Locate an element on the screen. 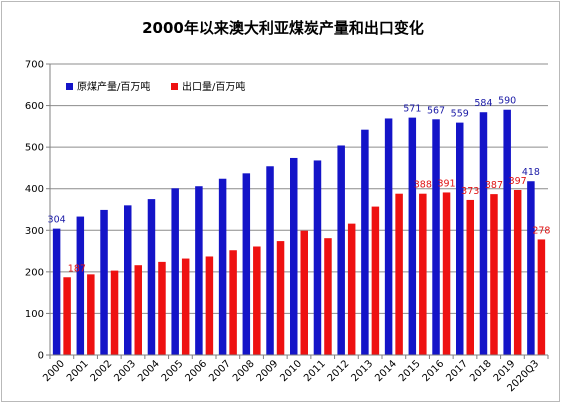 Image resolution: width=563 pixels, height=405 pixels. y-tick-label: 600 is located at coordinates (34, 106).